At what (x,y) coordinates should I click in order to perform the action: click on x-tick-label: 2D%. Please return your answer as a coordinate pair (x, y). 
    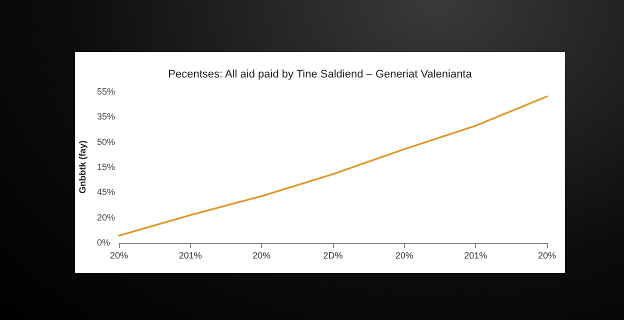
    Looking at the image, I should click on (333, 255).